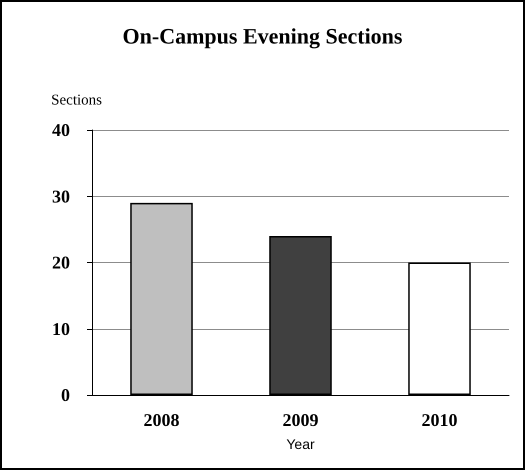 The height and width of the screenshot is (470, 525). What do you see at coordinates (61, 130) in the screenshot?
I see `y-tick-label: 40` at bounding box center [61, 130].